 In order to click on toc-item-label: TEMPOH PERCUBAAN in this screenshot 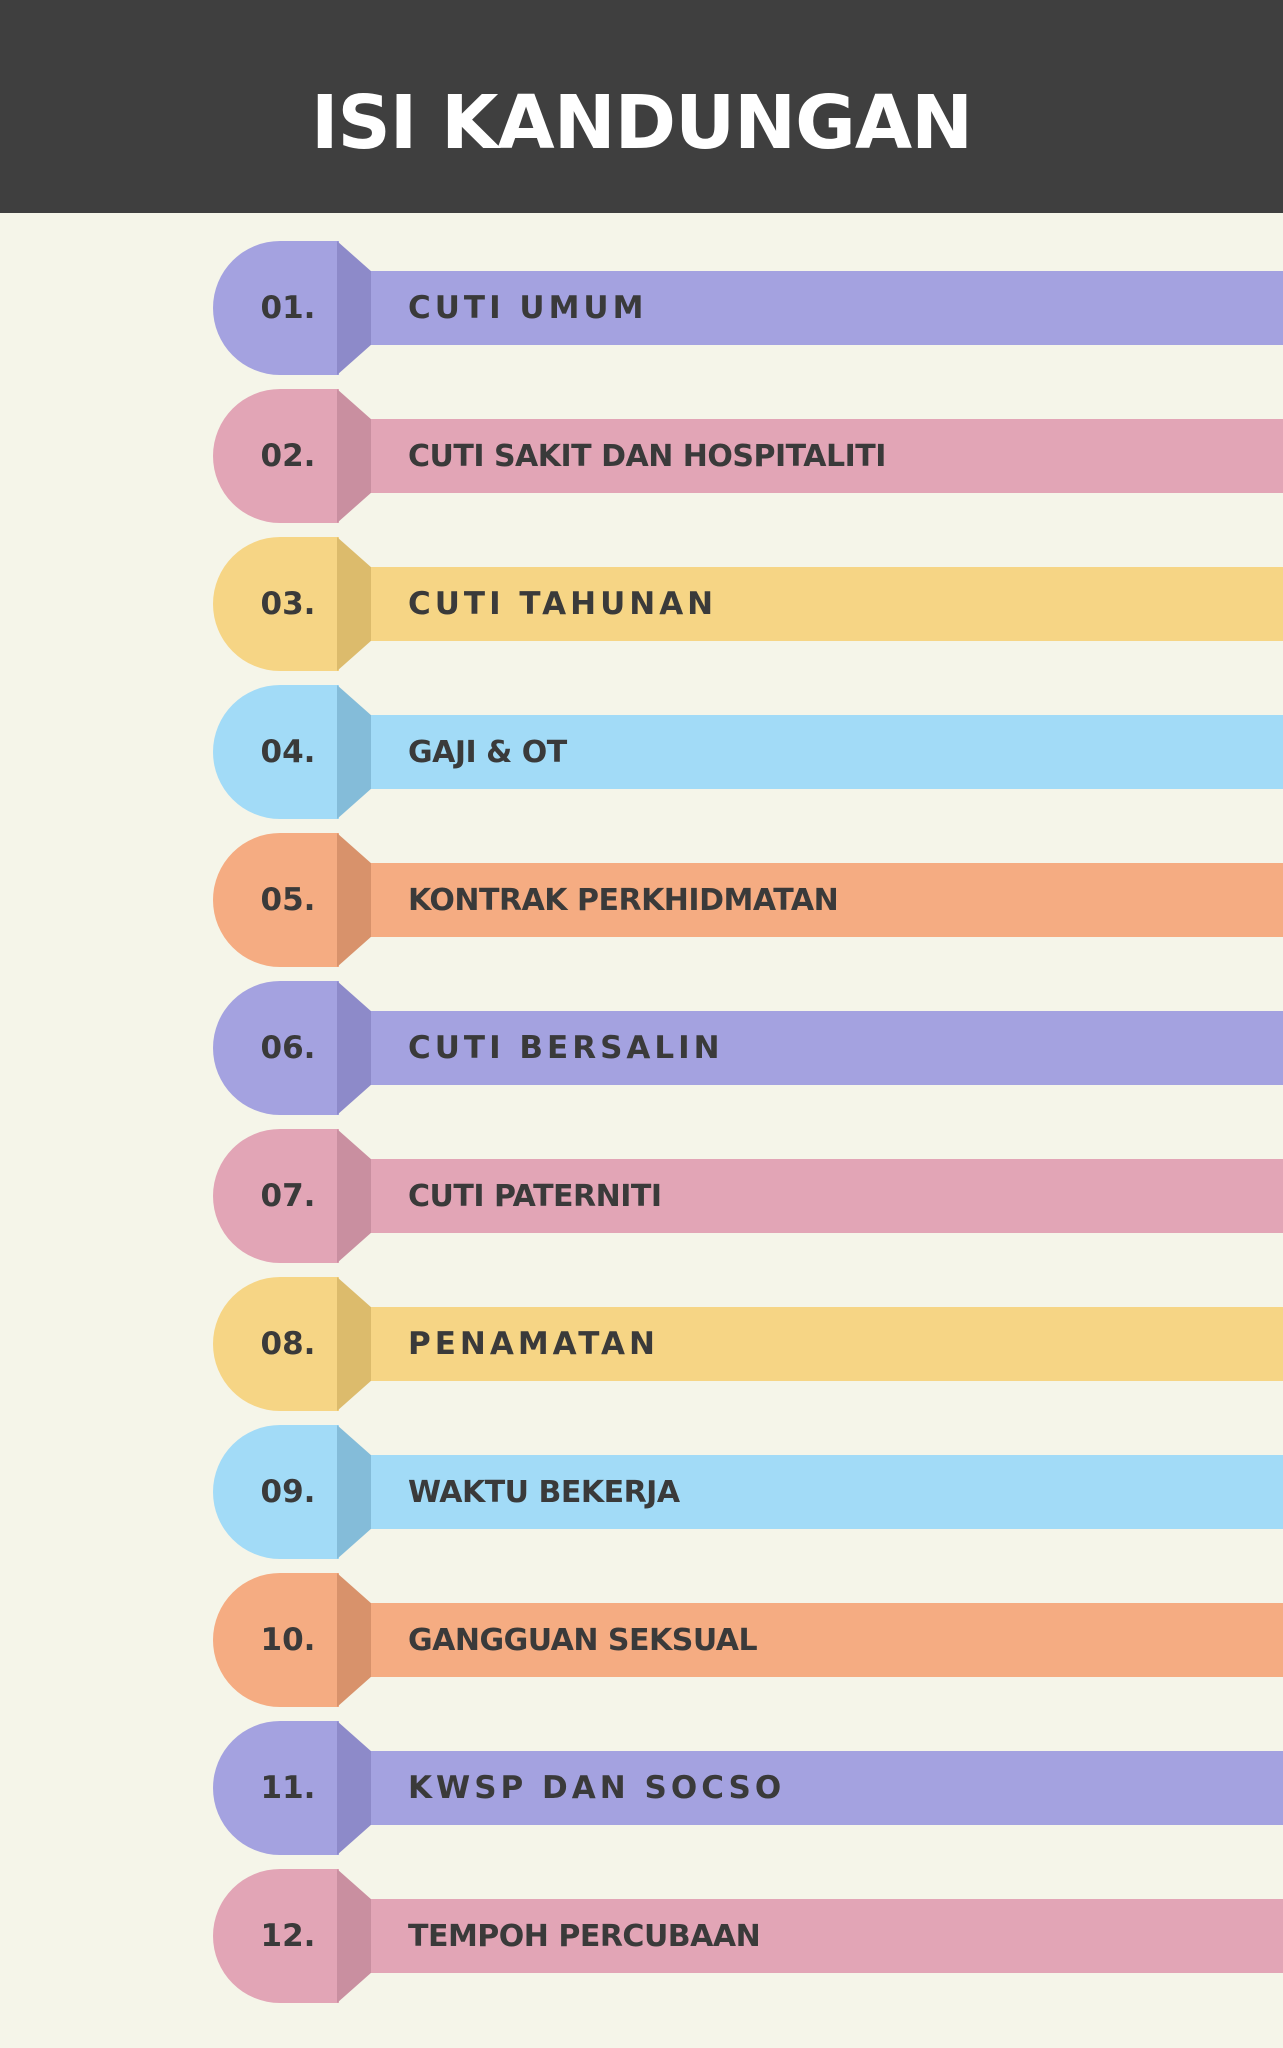, I will do `click(584, 1936)`.